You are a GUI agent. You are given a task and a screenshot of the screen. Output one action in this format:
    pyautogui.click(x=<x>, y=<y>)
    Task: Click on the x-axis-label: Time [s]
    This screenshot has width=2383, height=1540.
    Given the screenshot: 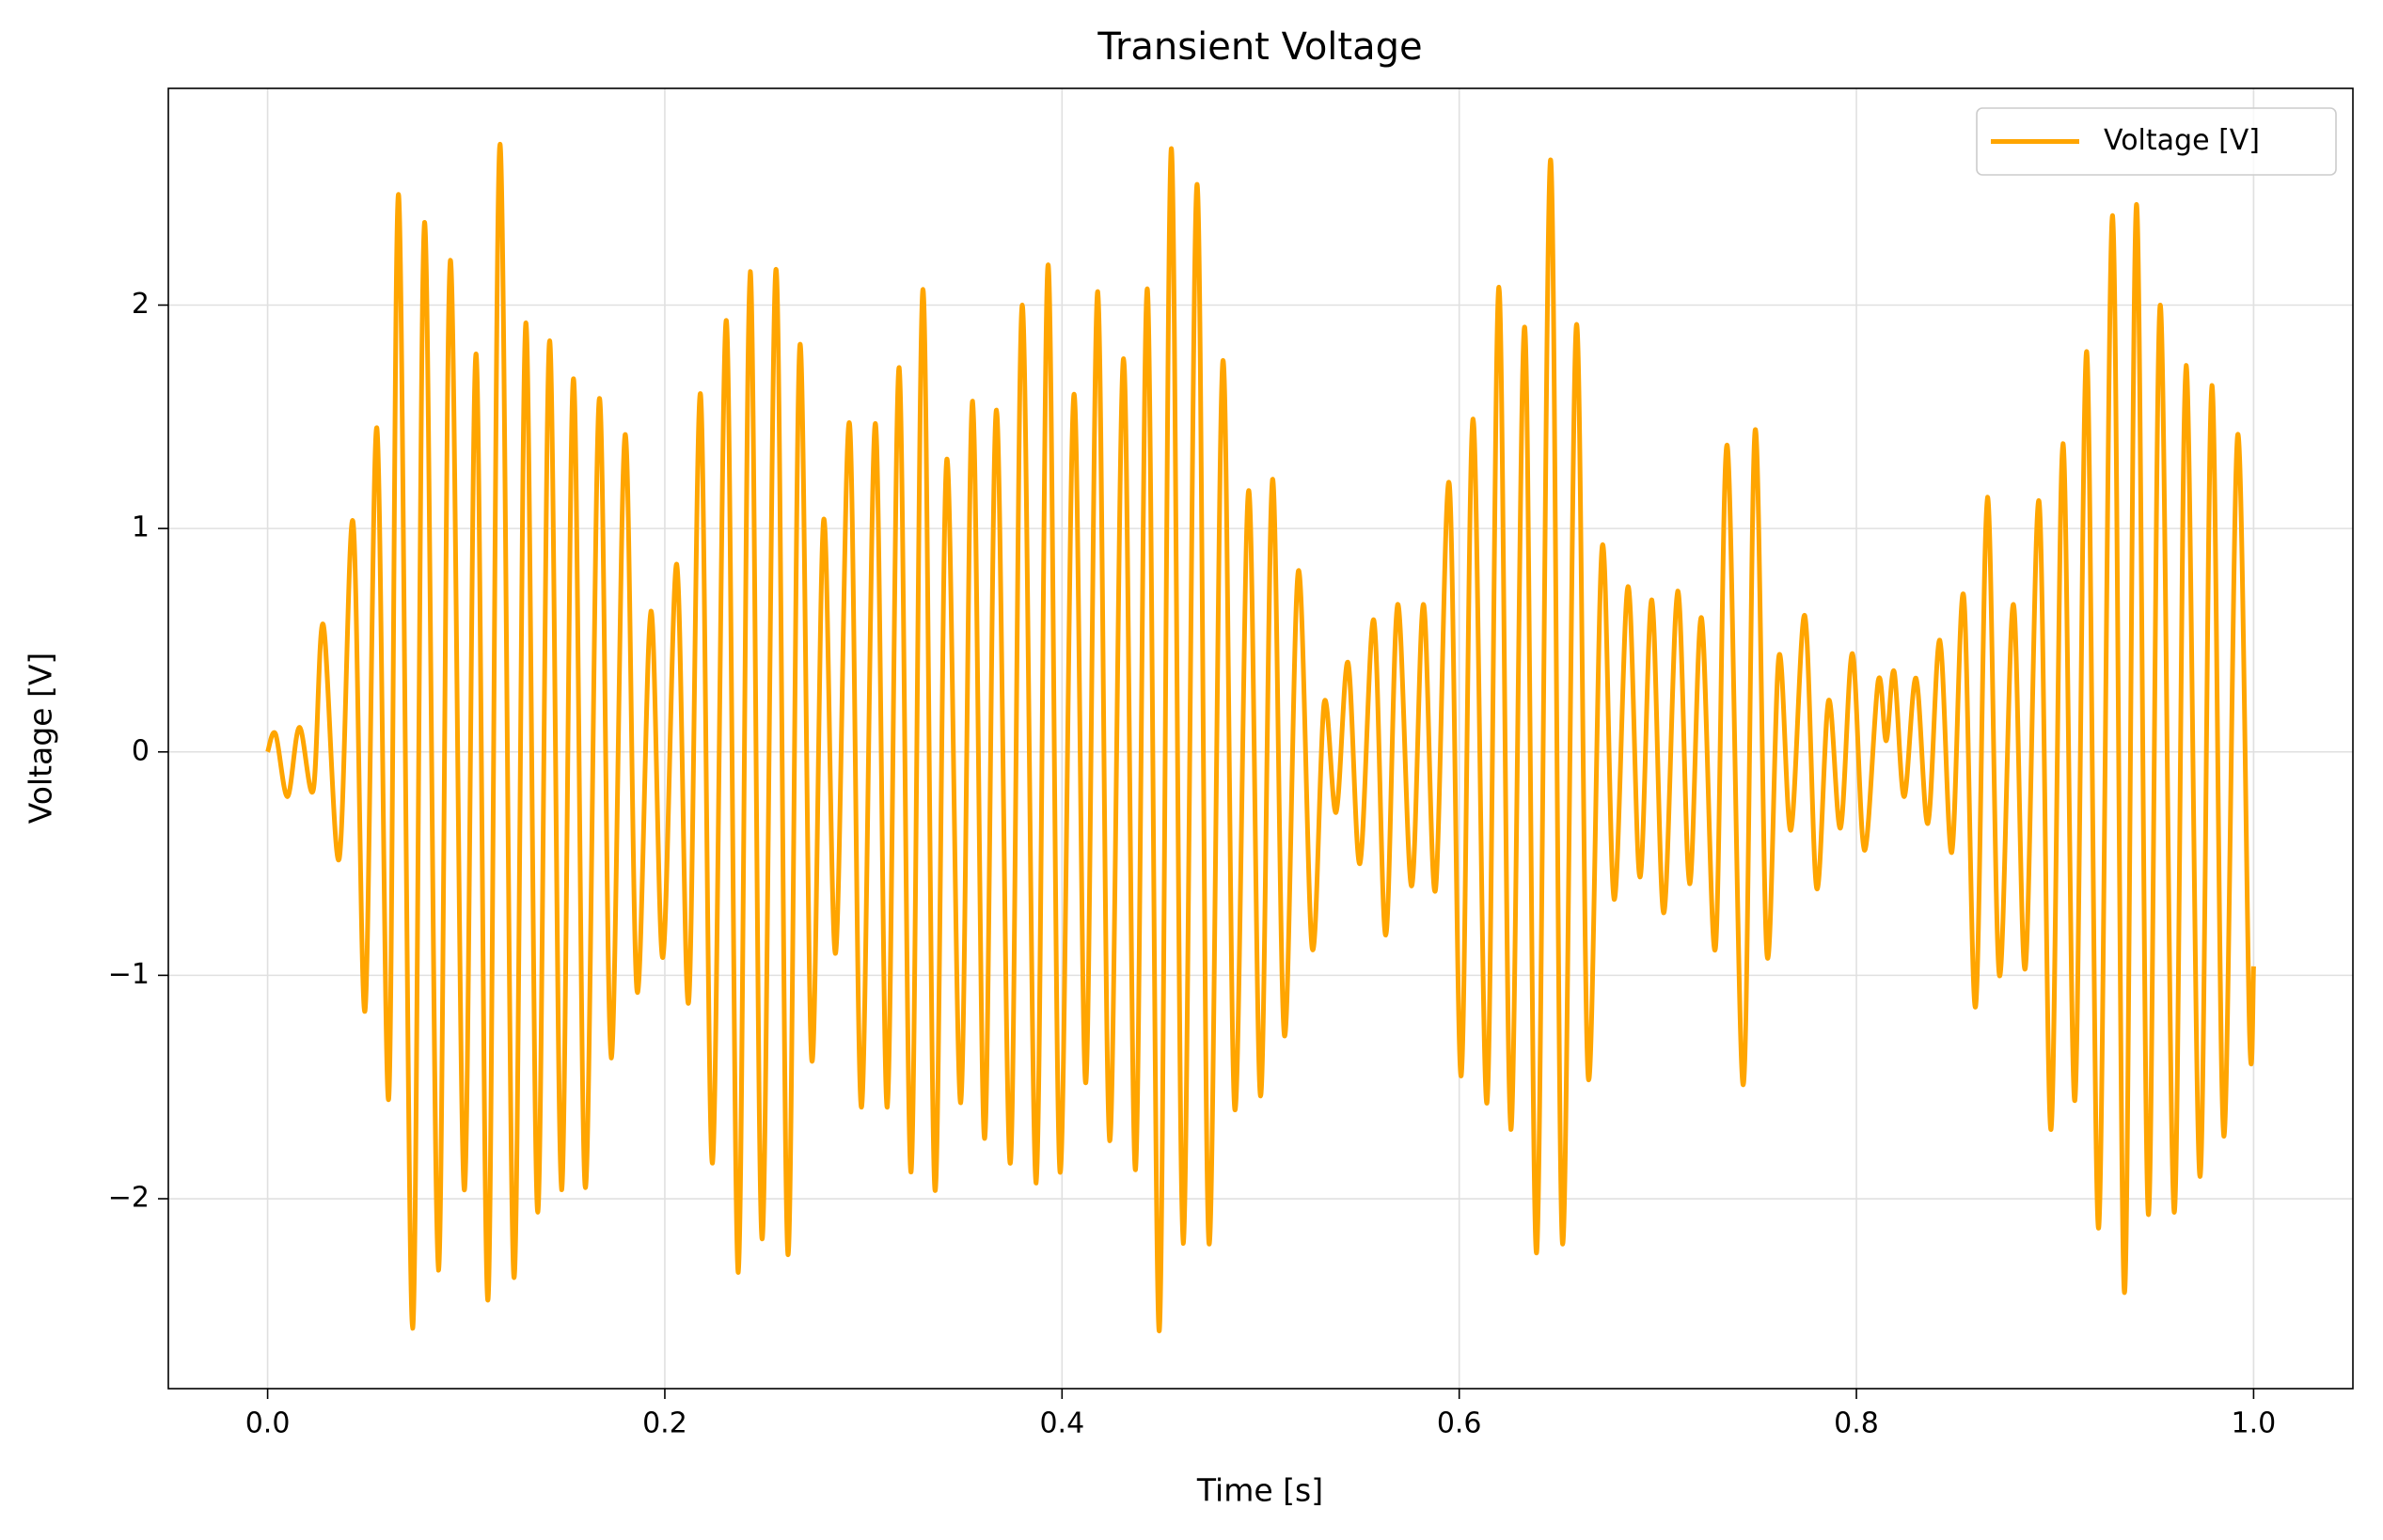 What is the action you would take?
    pyautogui.click(x=1259, y=1490)
    